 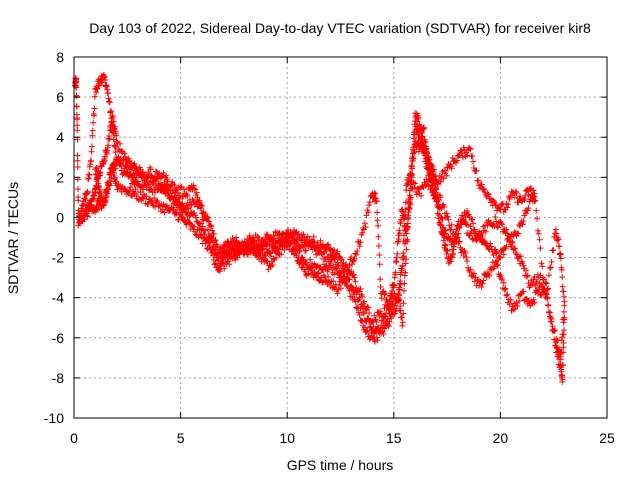 What do you see at coordinates (60, 57) in the screenshot?
I see `y-tick-label: 8` at bounding box center [60, 57].